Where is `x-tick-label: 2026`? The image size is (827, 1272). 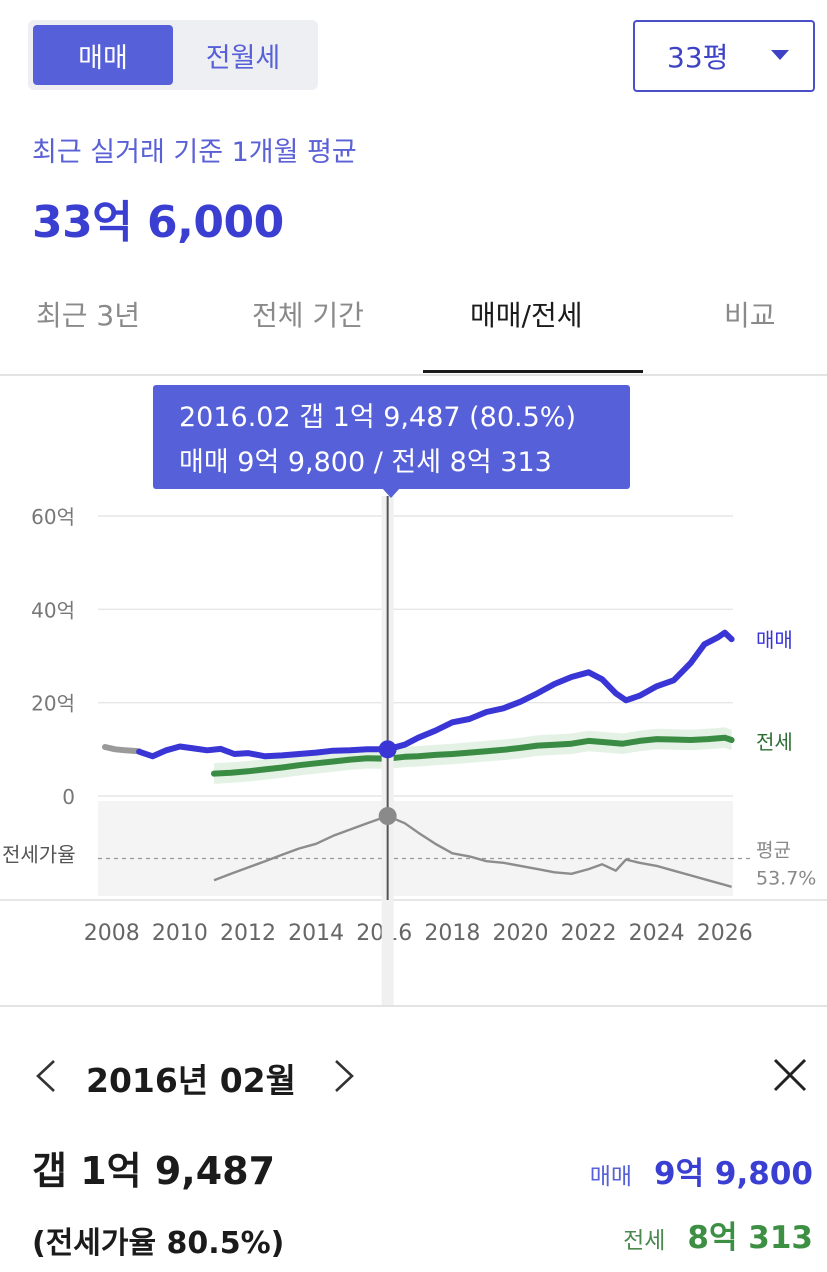 x-tick-label: 2026 is located at coordinates (725, 933).